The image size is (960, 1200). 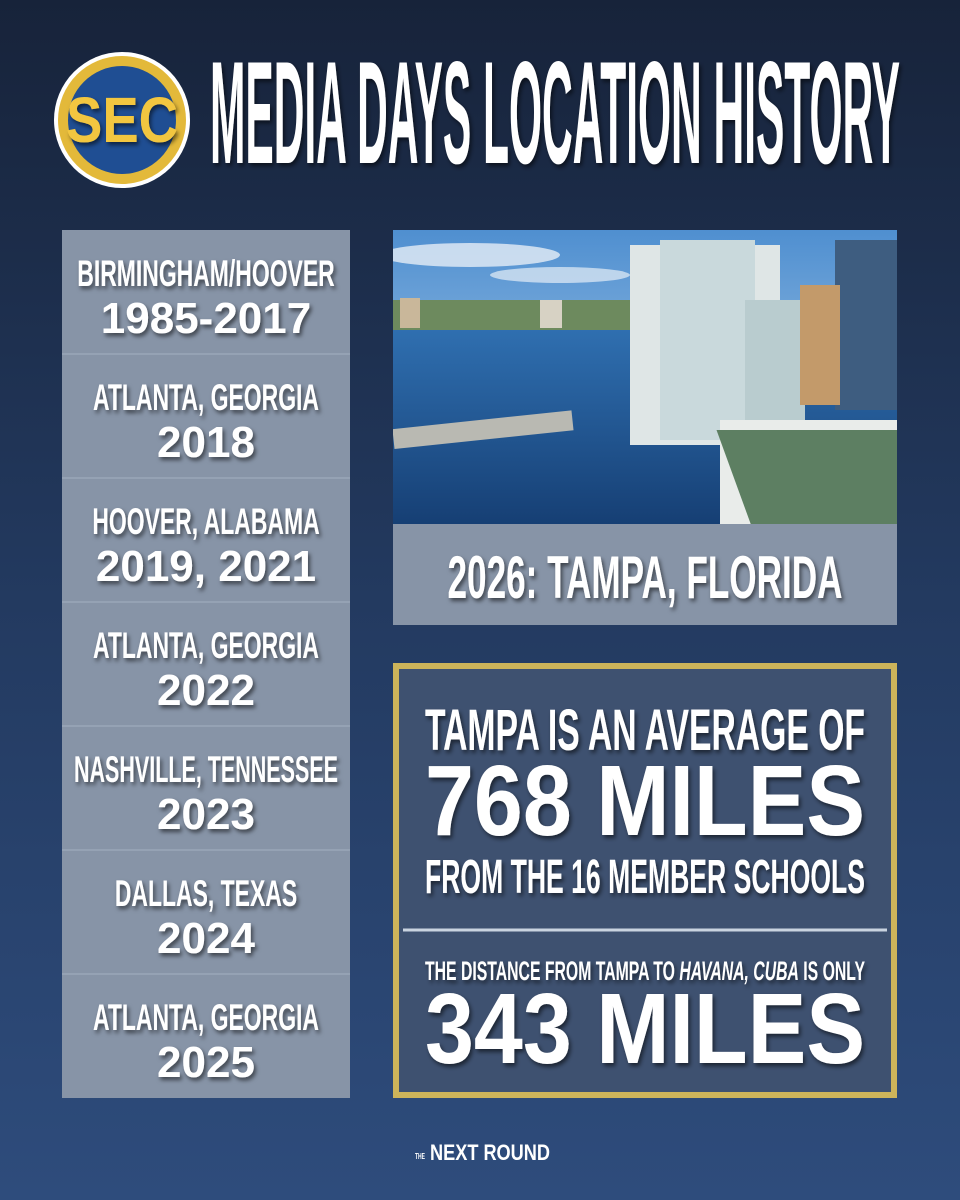 I want to click on history-location: HOOVER, ALABAMA, so click(x=205, y=521).